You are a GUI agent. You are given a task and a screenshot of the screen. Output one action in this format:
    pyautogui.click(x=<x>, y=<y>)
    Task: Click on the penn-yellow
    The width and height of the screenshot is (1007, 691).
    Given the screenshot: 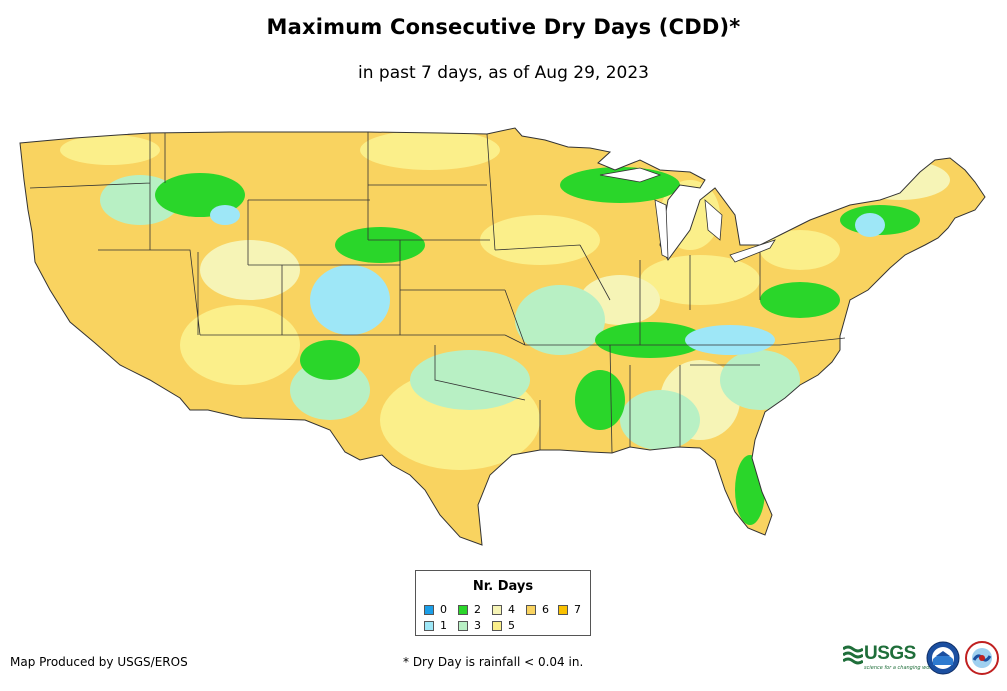 What is the action you would take?
    pyautogui.click(x=800, y=250)
    